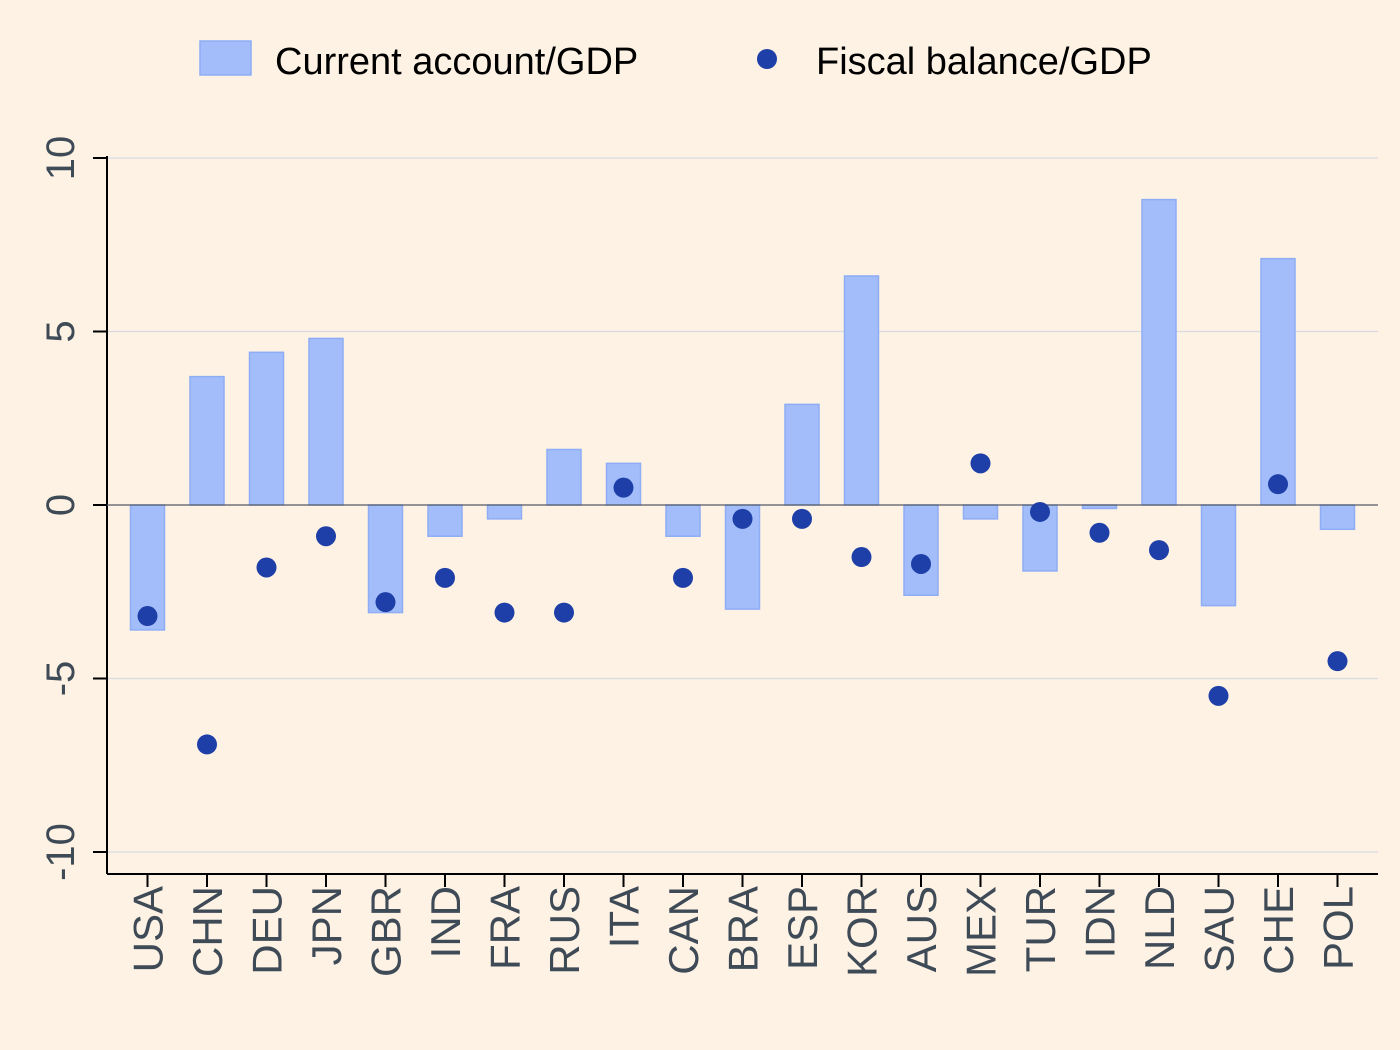  I want to click on current-account-bar-jpn, so click(326, 421).